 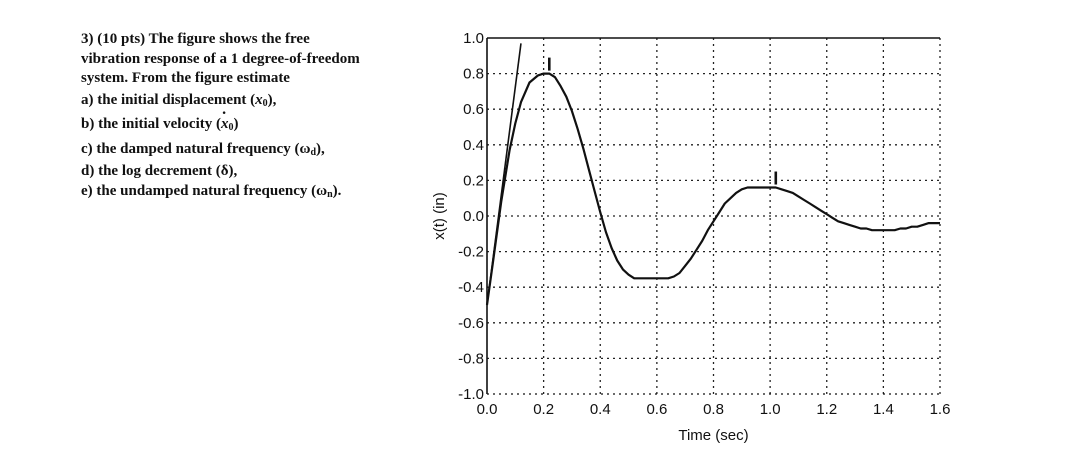 What do you see at coordinates (473, 145) in the screenshot?
I see `y-tick-label: 0.4` at bounding box center [473, 145].